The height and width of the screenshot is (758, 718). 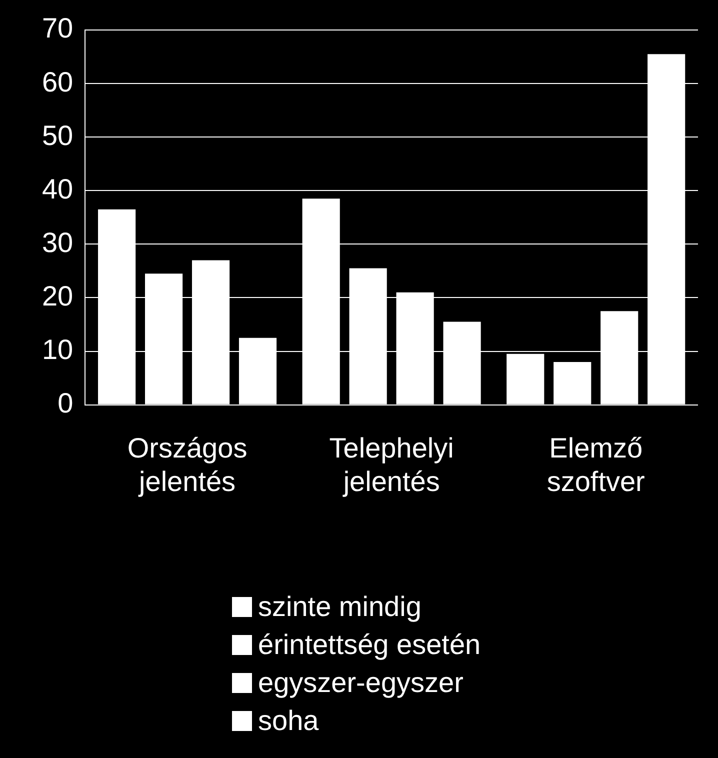 What do you see at coordinates (340, 607) in the screenshot?
I see `legend-label: szinte mindig` at bounding box center [340, 607].